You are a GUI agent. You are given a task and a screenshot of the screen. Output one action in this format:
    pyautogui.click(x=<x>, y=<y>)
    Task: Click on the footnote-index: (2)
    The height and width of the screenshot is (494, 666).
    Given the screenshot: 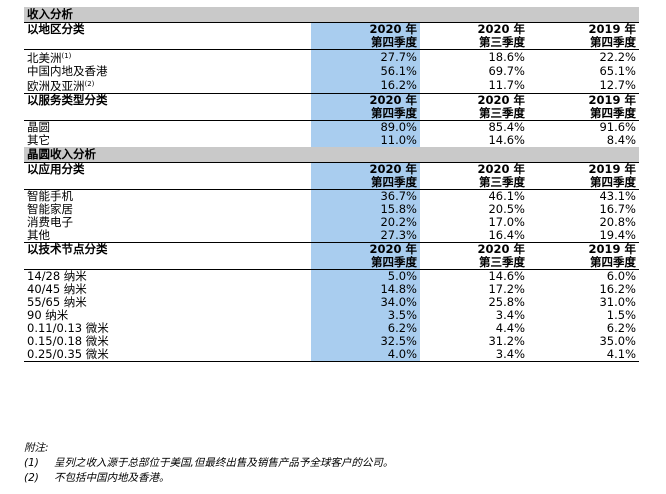 What is the action you would take?
    pyautogui.click(x=31, y=478)
    